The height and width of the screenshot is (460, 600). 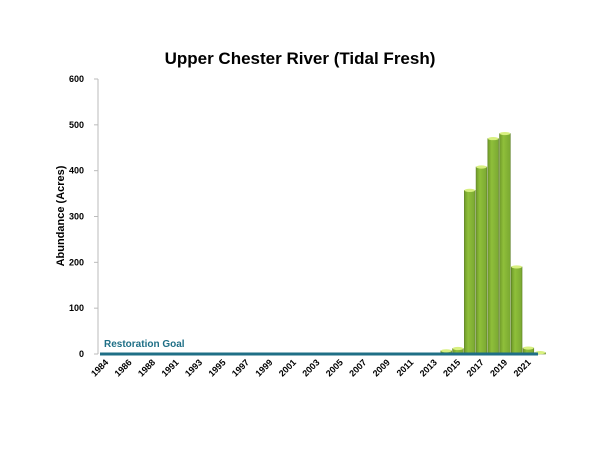 What do you see at coordinates (475, 367) in the screenshot?
I see `x-tick-label: 2017` at bounding box center [475, 367].